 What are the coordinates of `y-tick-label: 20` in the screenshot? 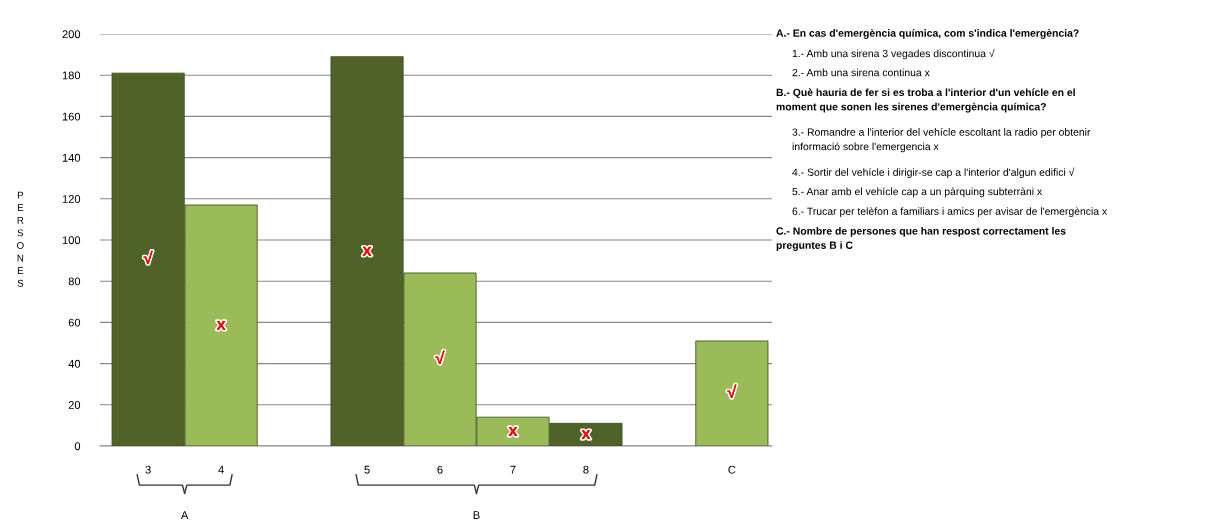 It's located at (74, 405).